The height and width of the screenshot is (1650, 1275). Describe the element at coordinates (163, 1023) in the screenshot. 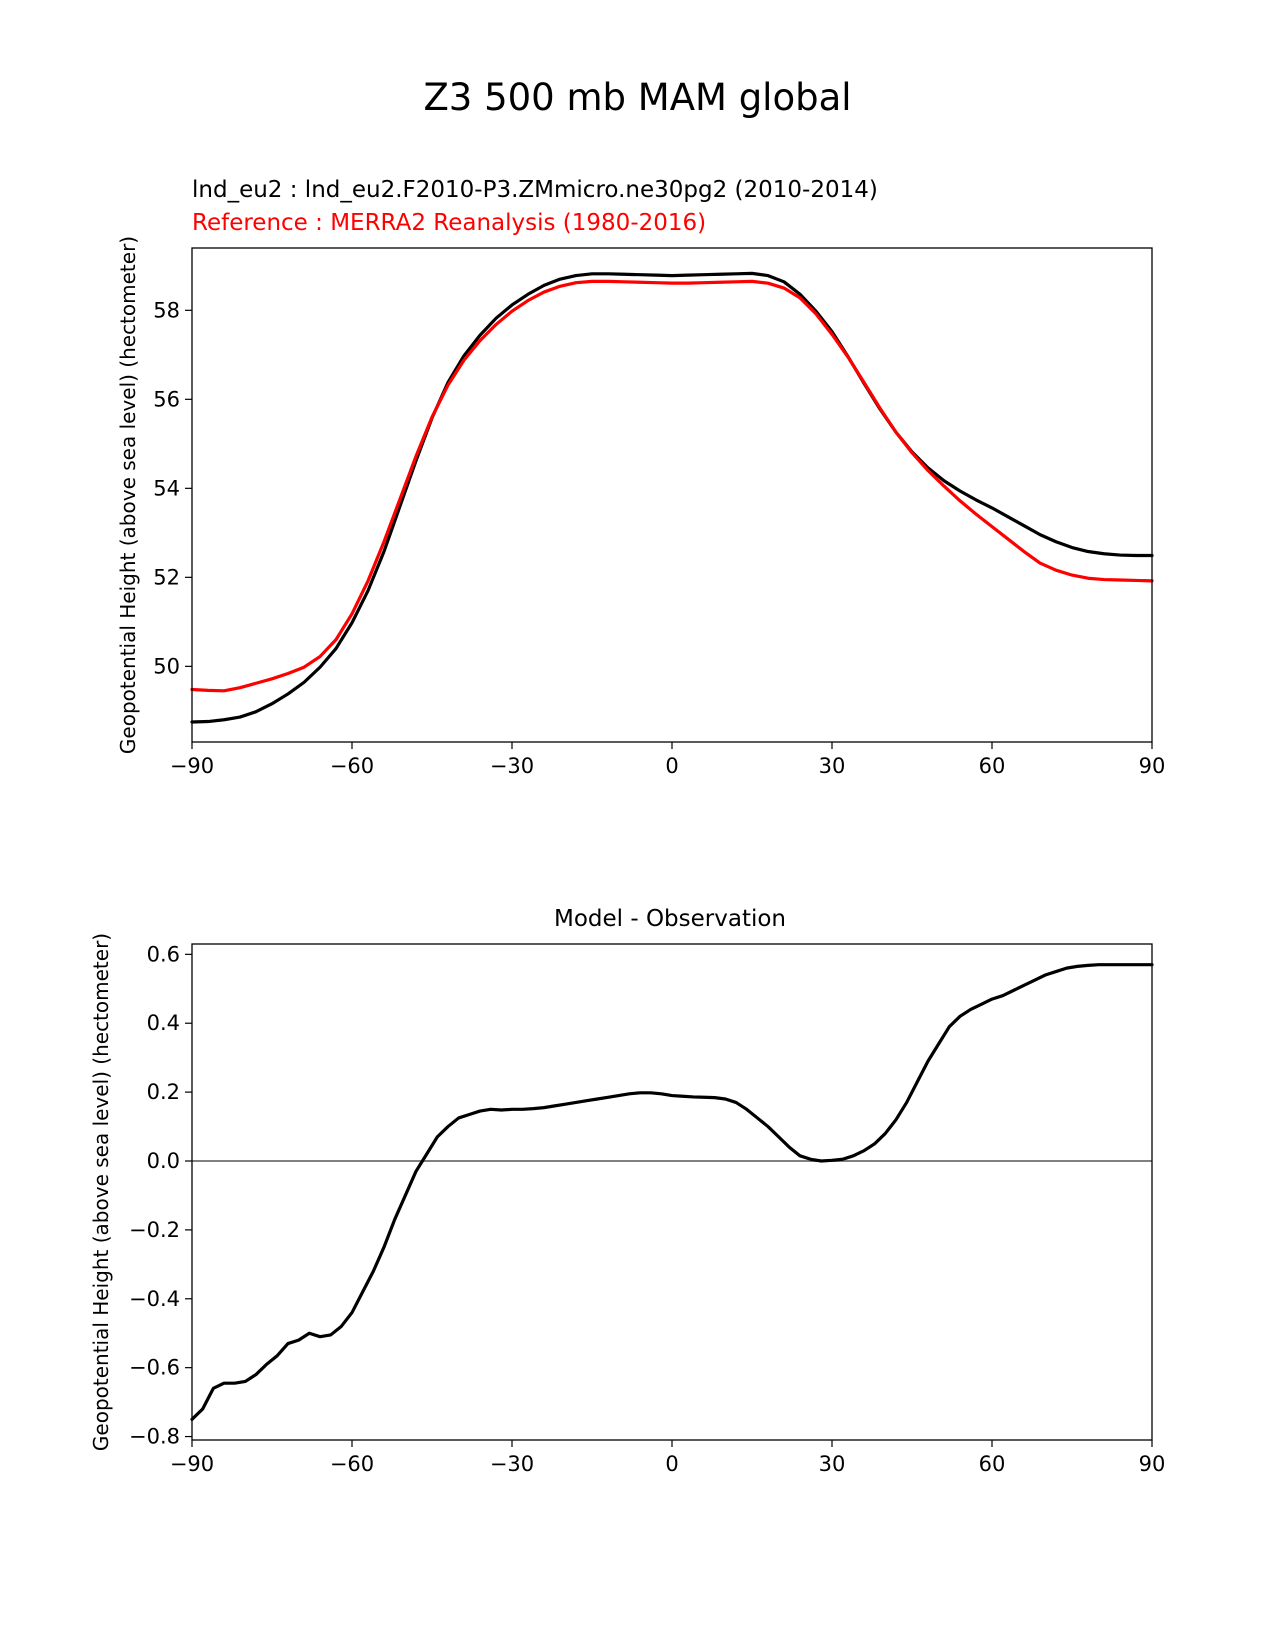

I see `y-tick-label: 0.4` at that location.